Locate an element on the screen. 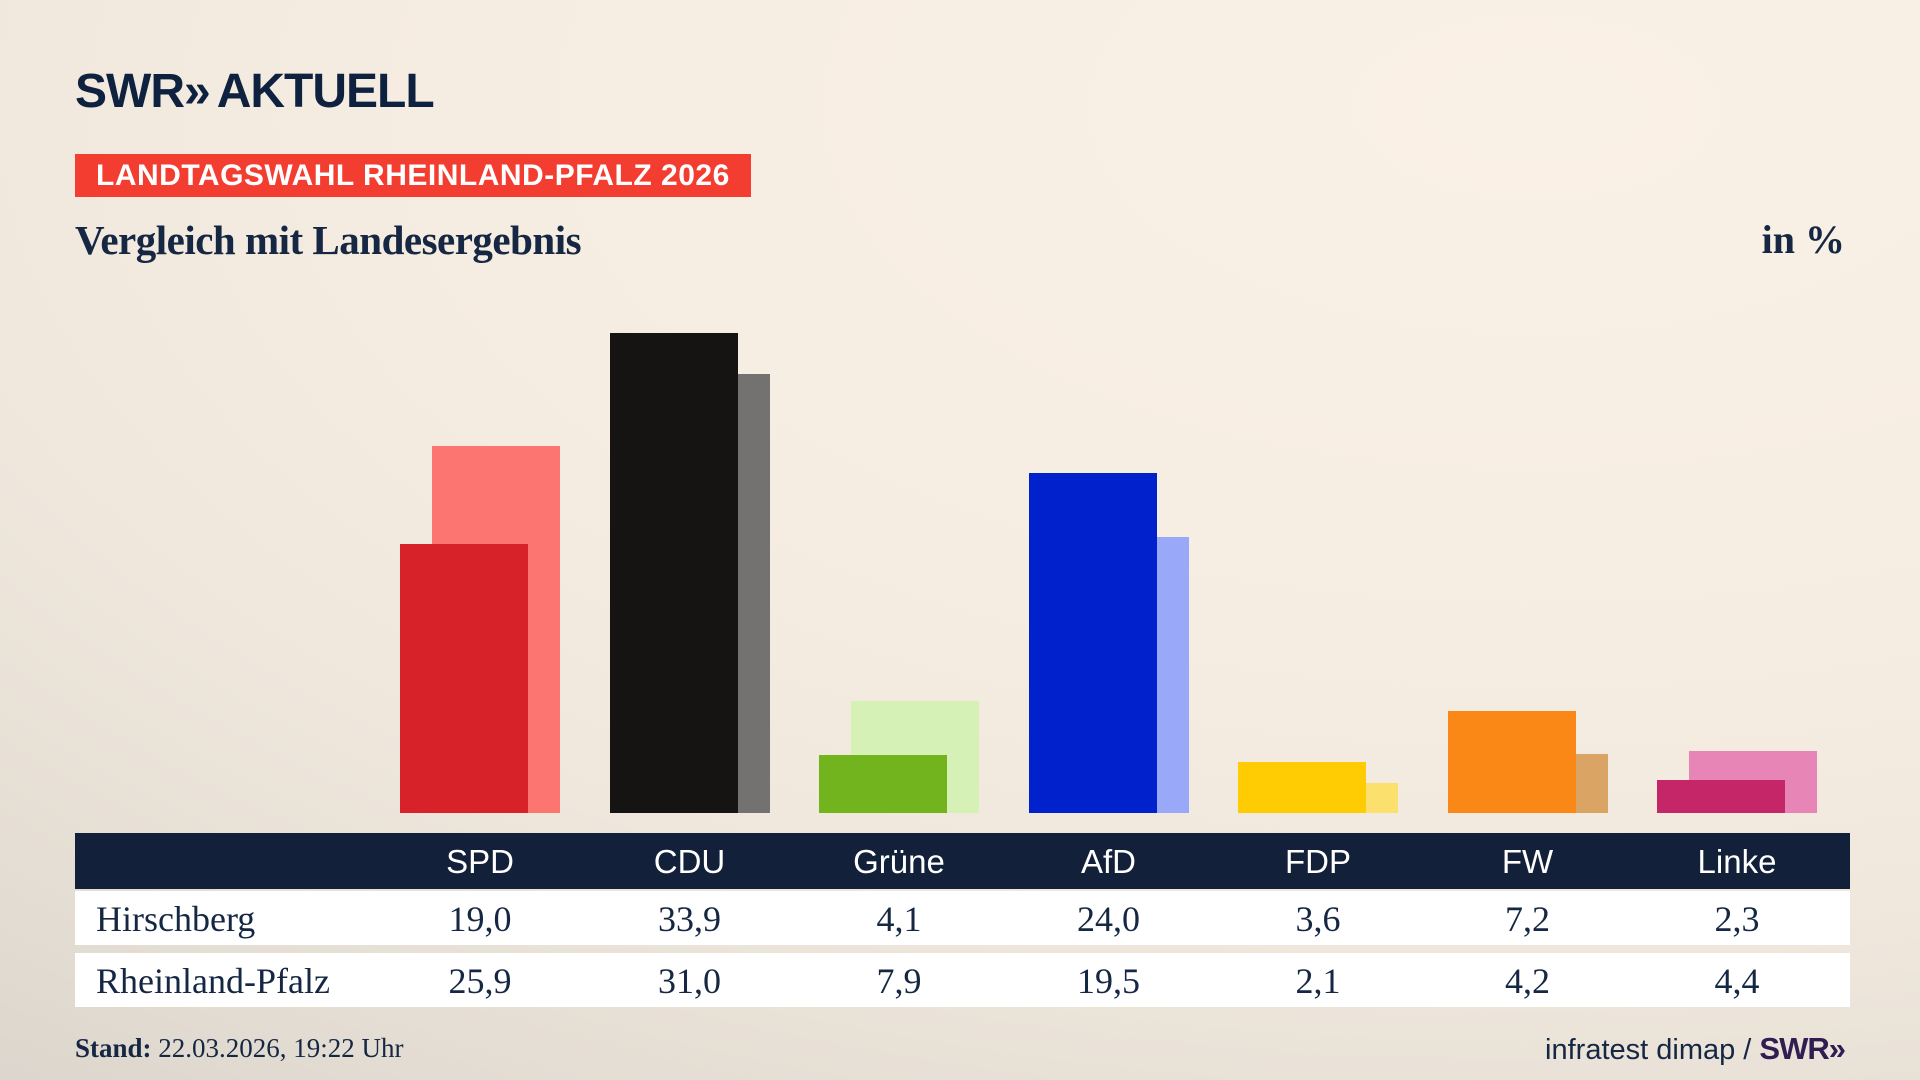  source-text: infratest dimap / is located at coordinates (1652, 1050).